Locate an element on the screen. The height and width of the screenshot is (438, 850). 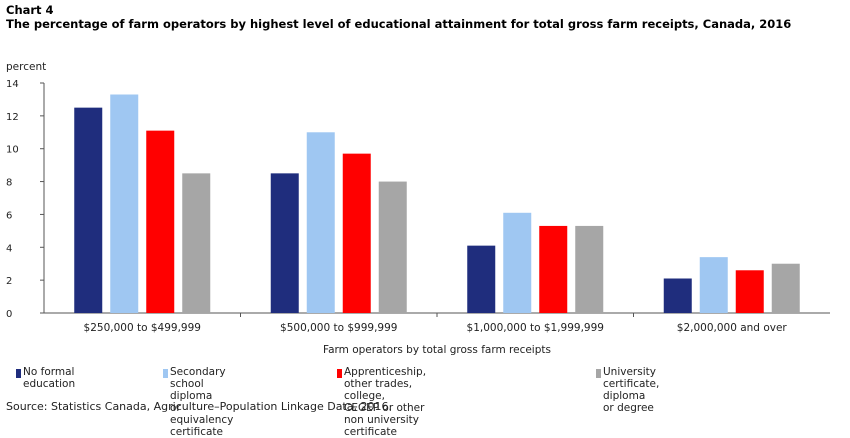
y-tick-label: 10 is located at coordinates (12, 150).